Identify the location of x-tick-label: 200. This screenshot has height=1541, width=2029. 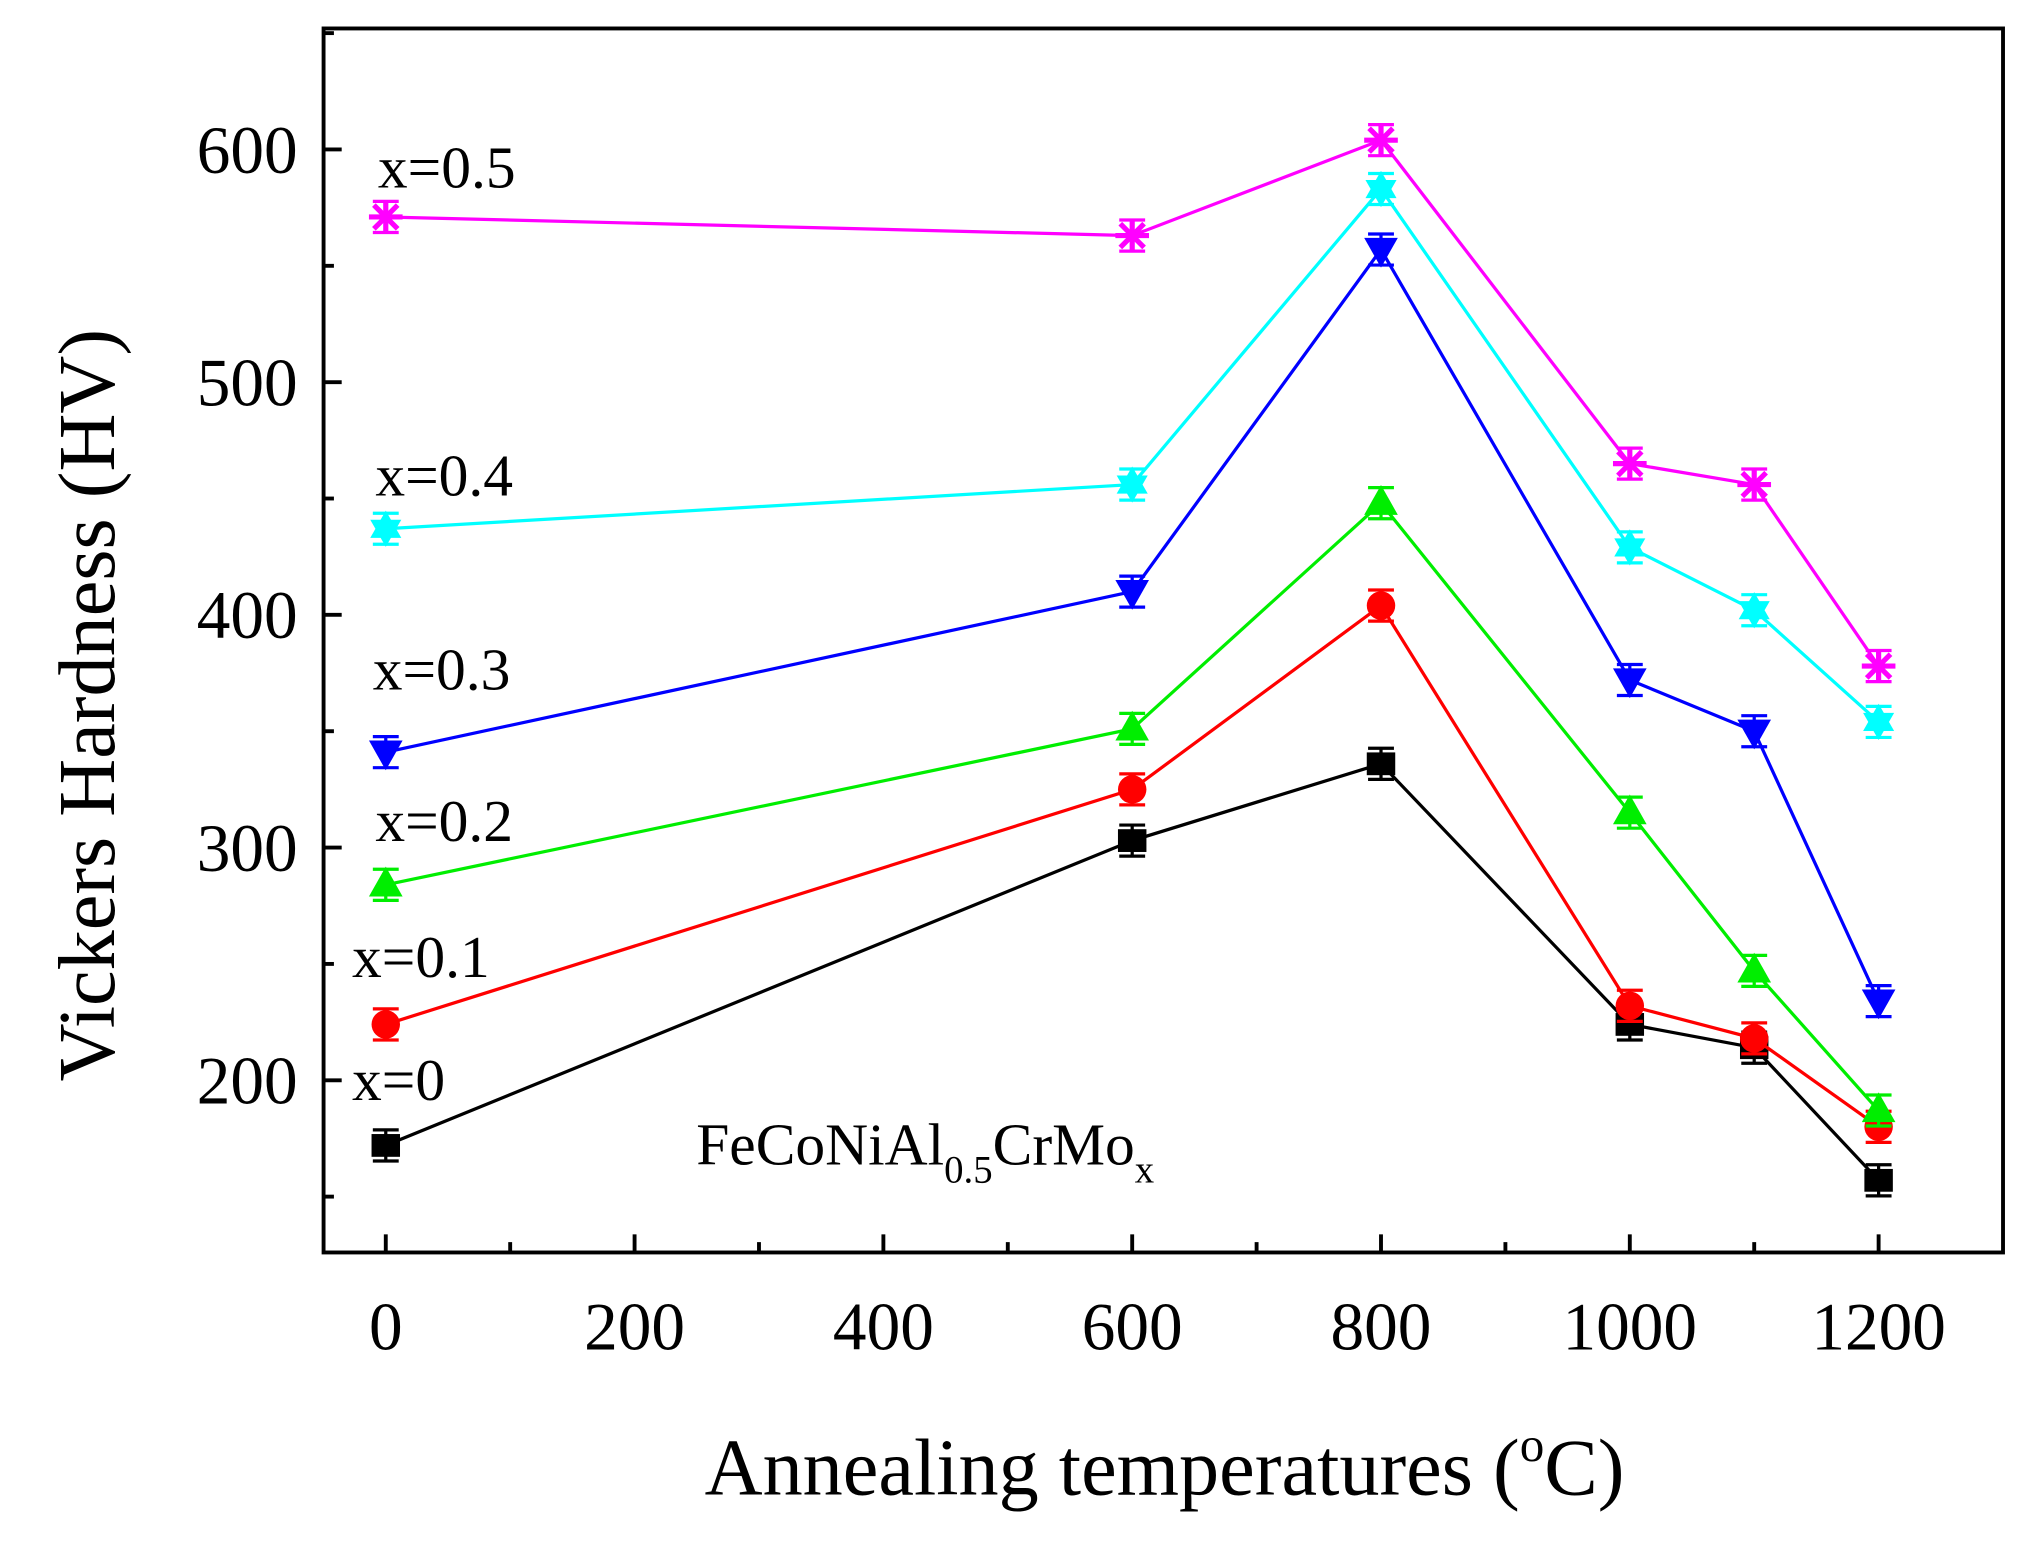
(634, 1327).